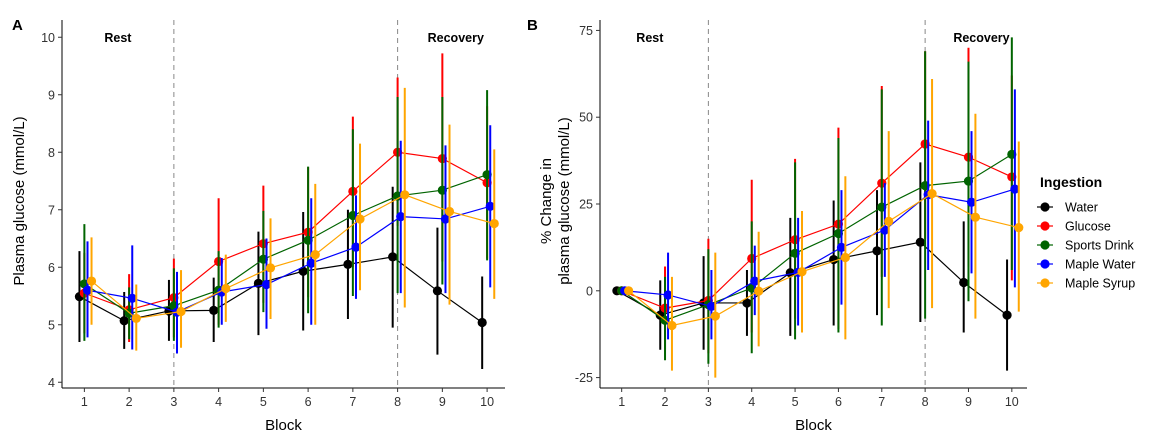  I want to click on legend-item-label: Maple Syrup, so click(1100, 284).